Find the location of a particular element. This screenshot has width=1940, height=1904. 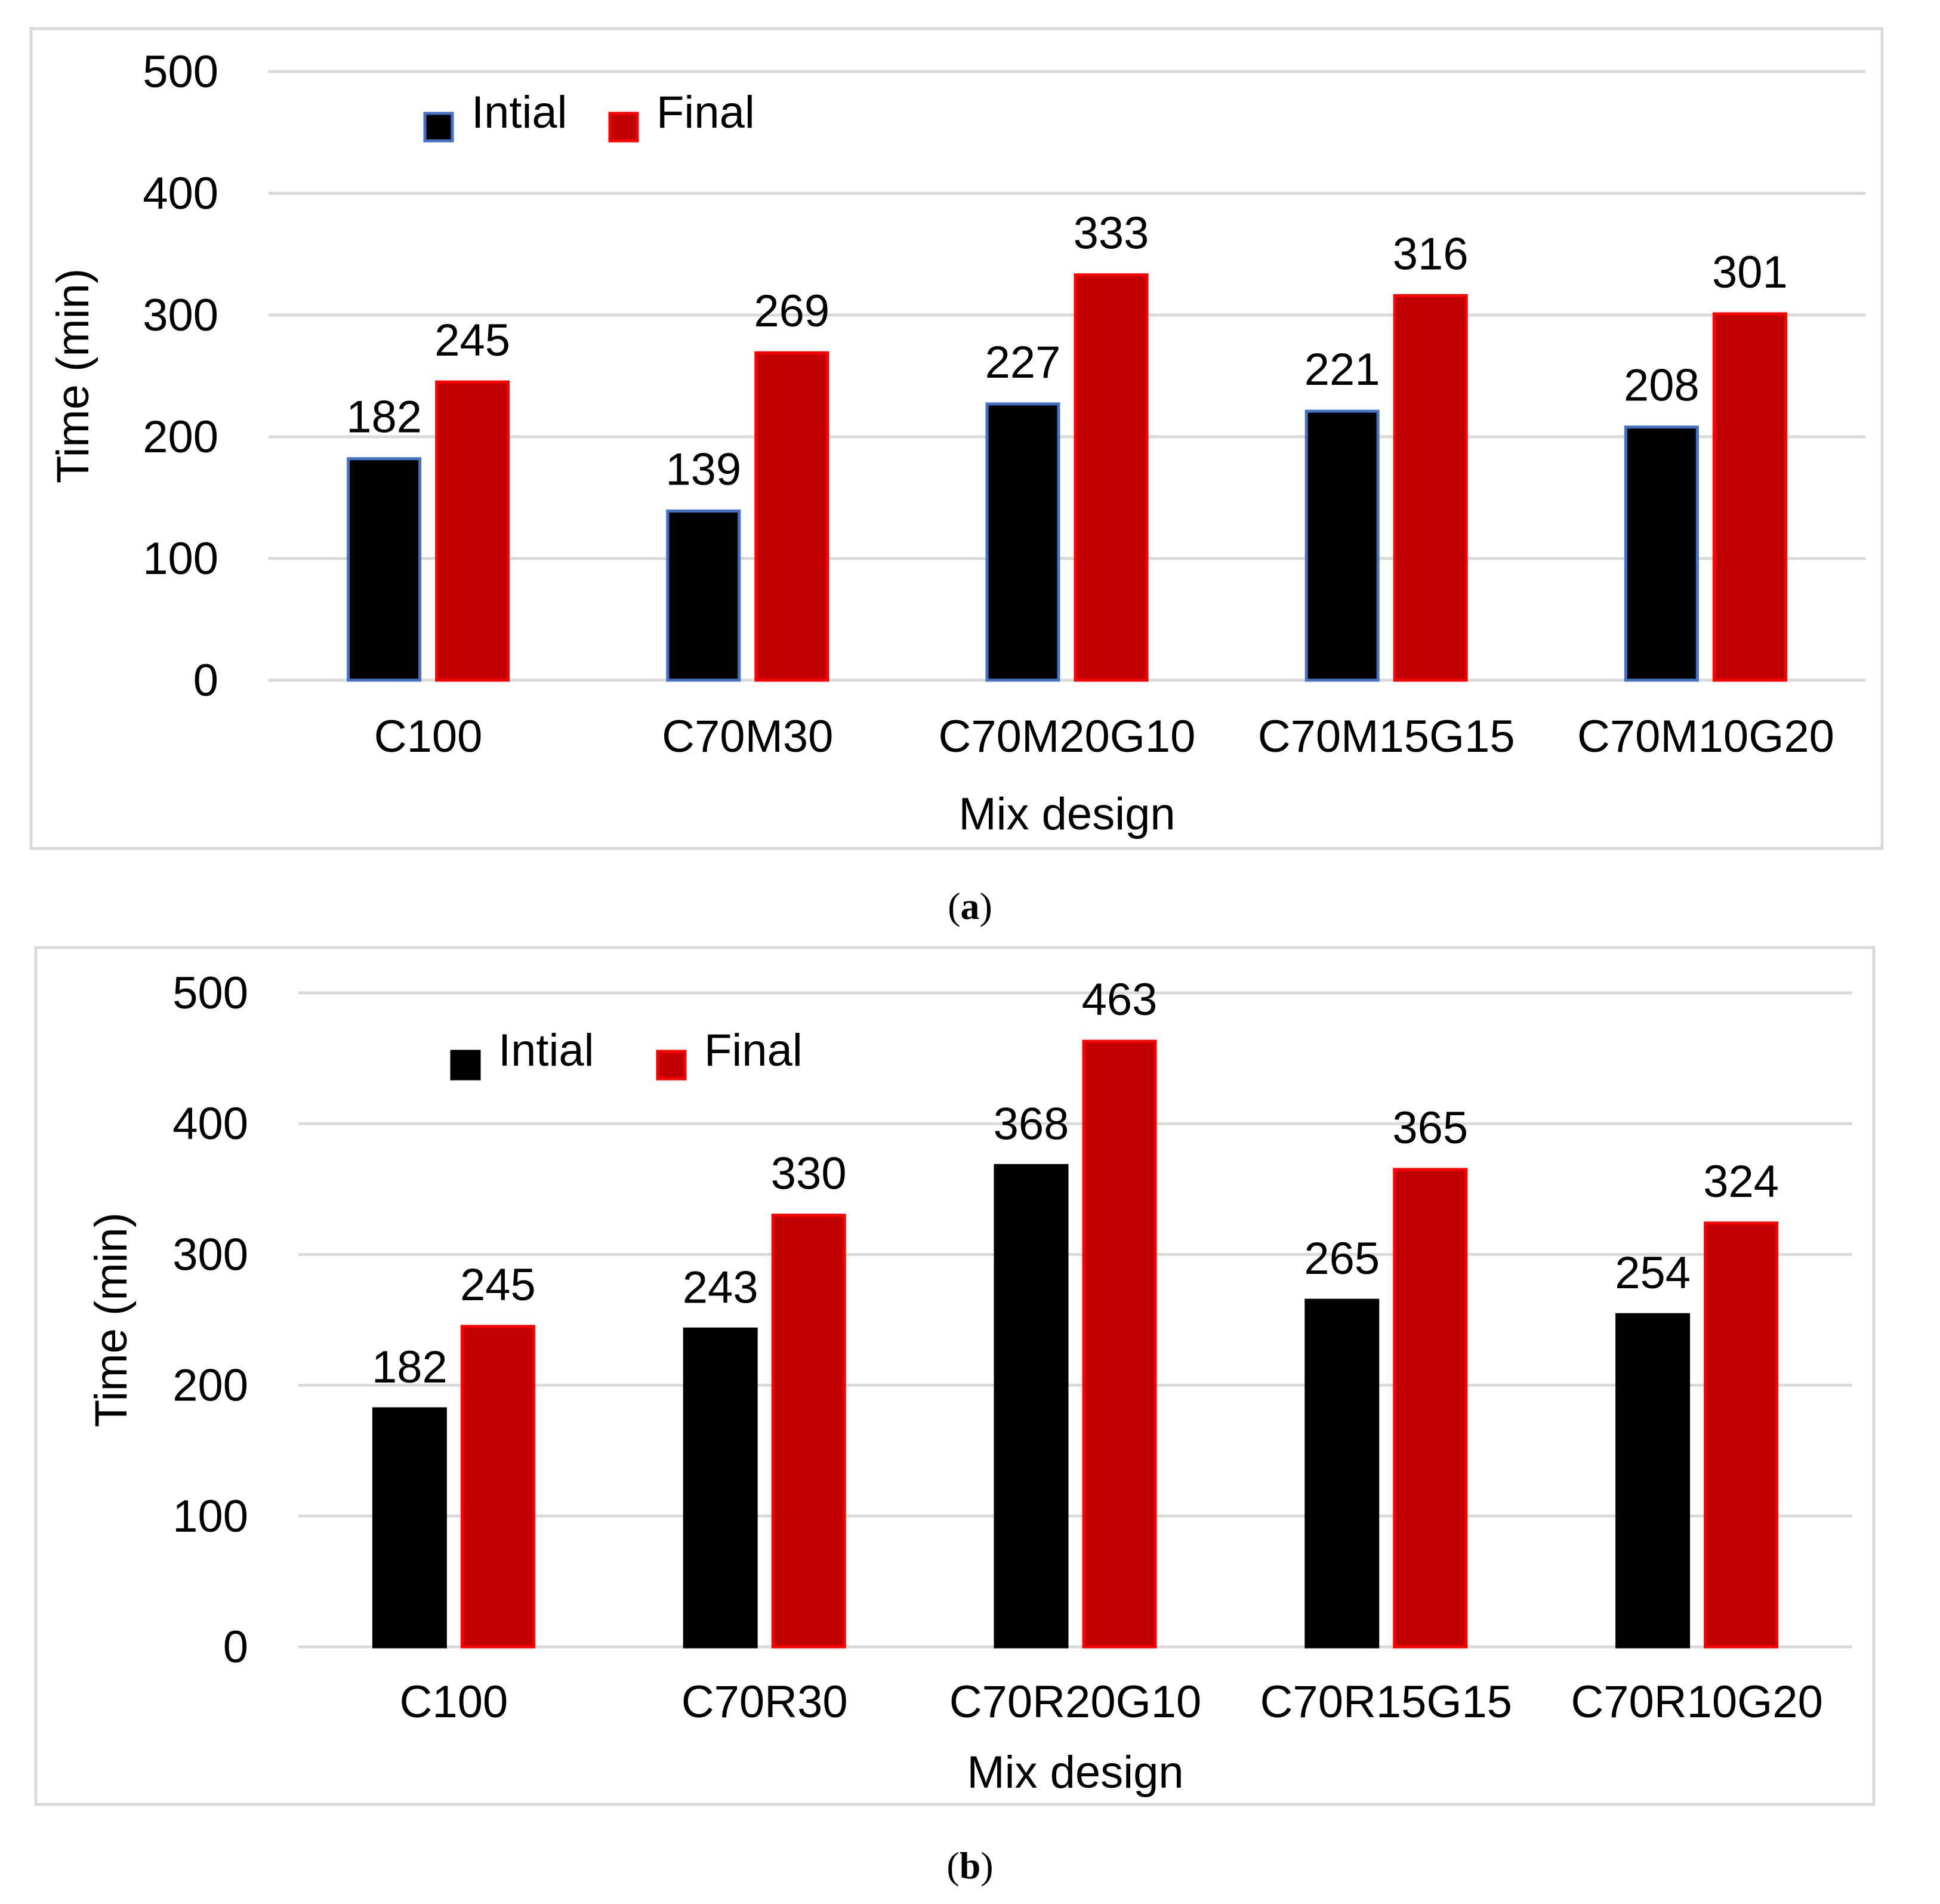

bar-final-c70m15g15 is located at coordinates (1430, 488).